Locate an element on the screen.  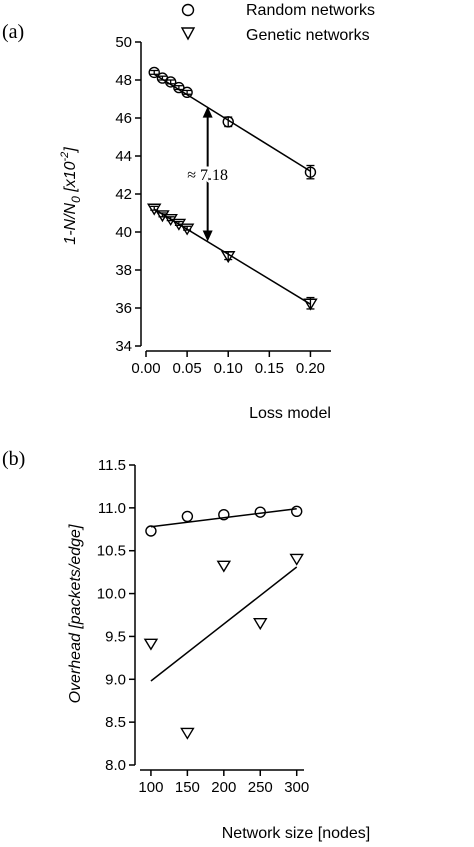
arrow-head-down-icon is located at coordinates (207, 236).